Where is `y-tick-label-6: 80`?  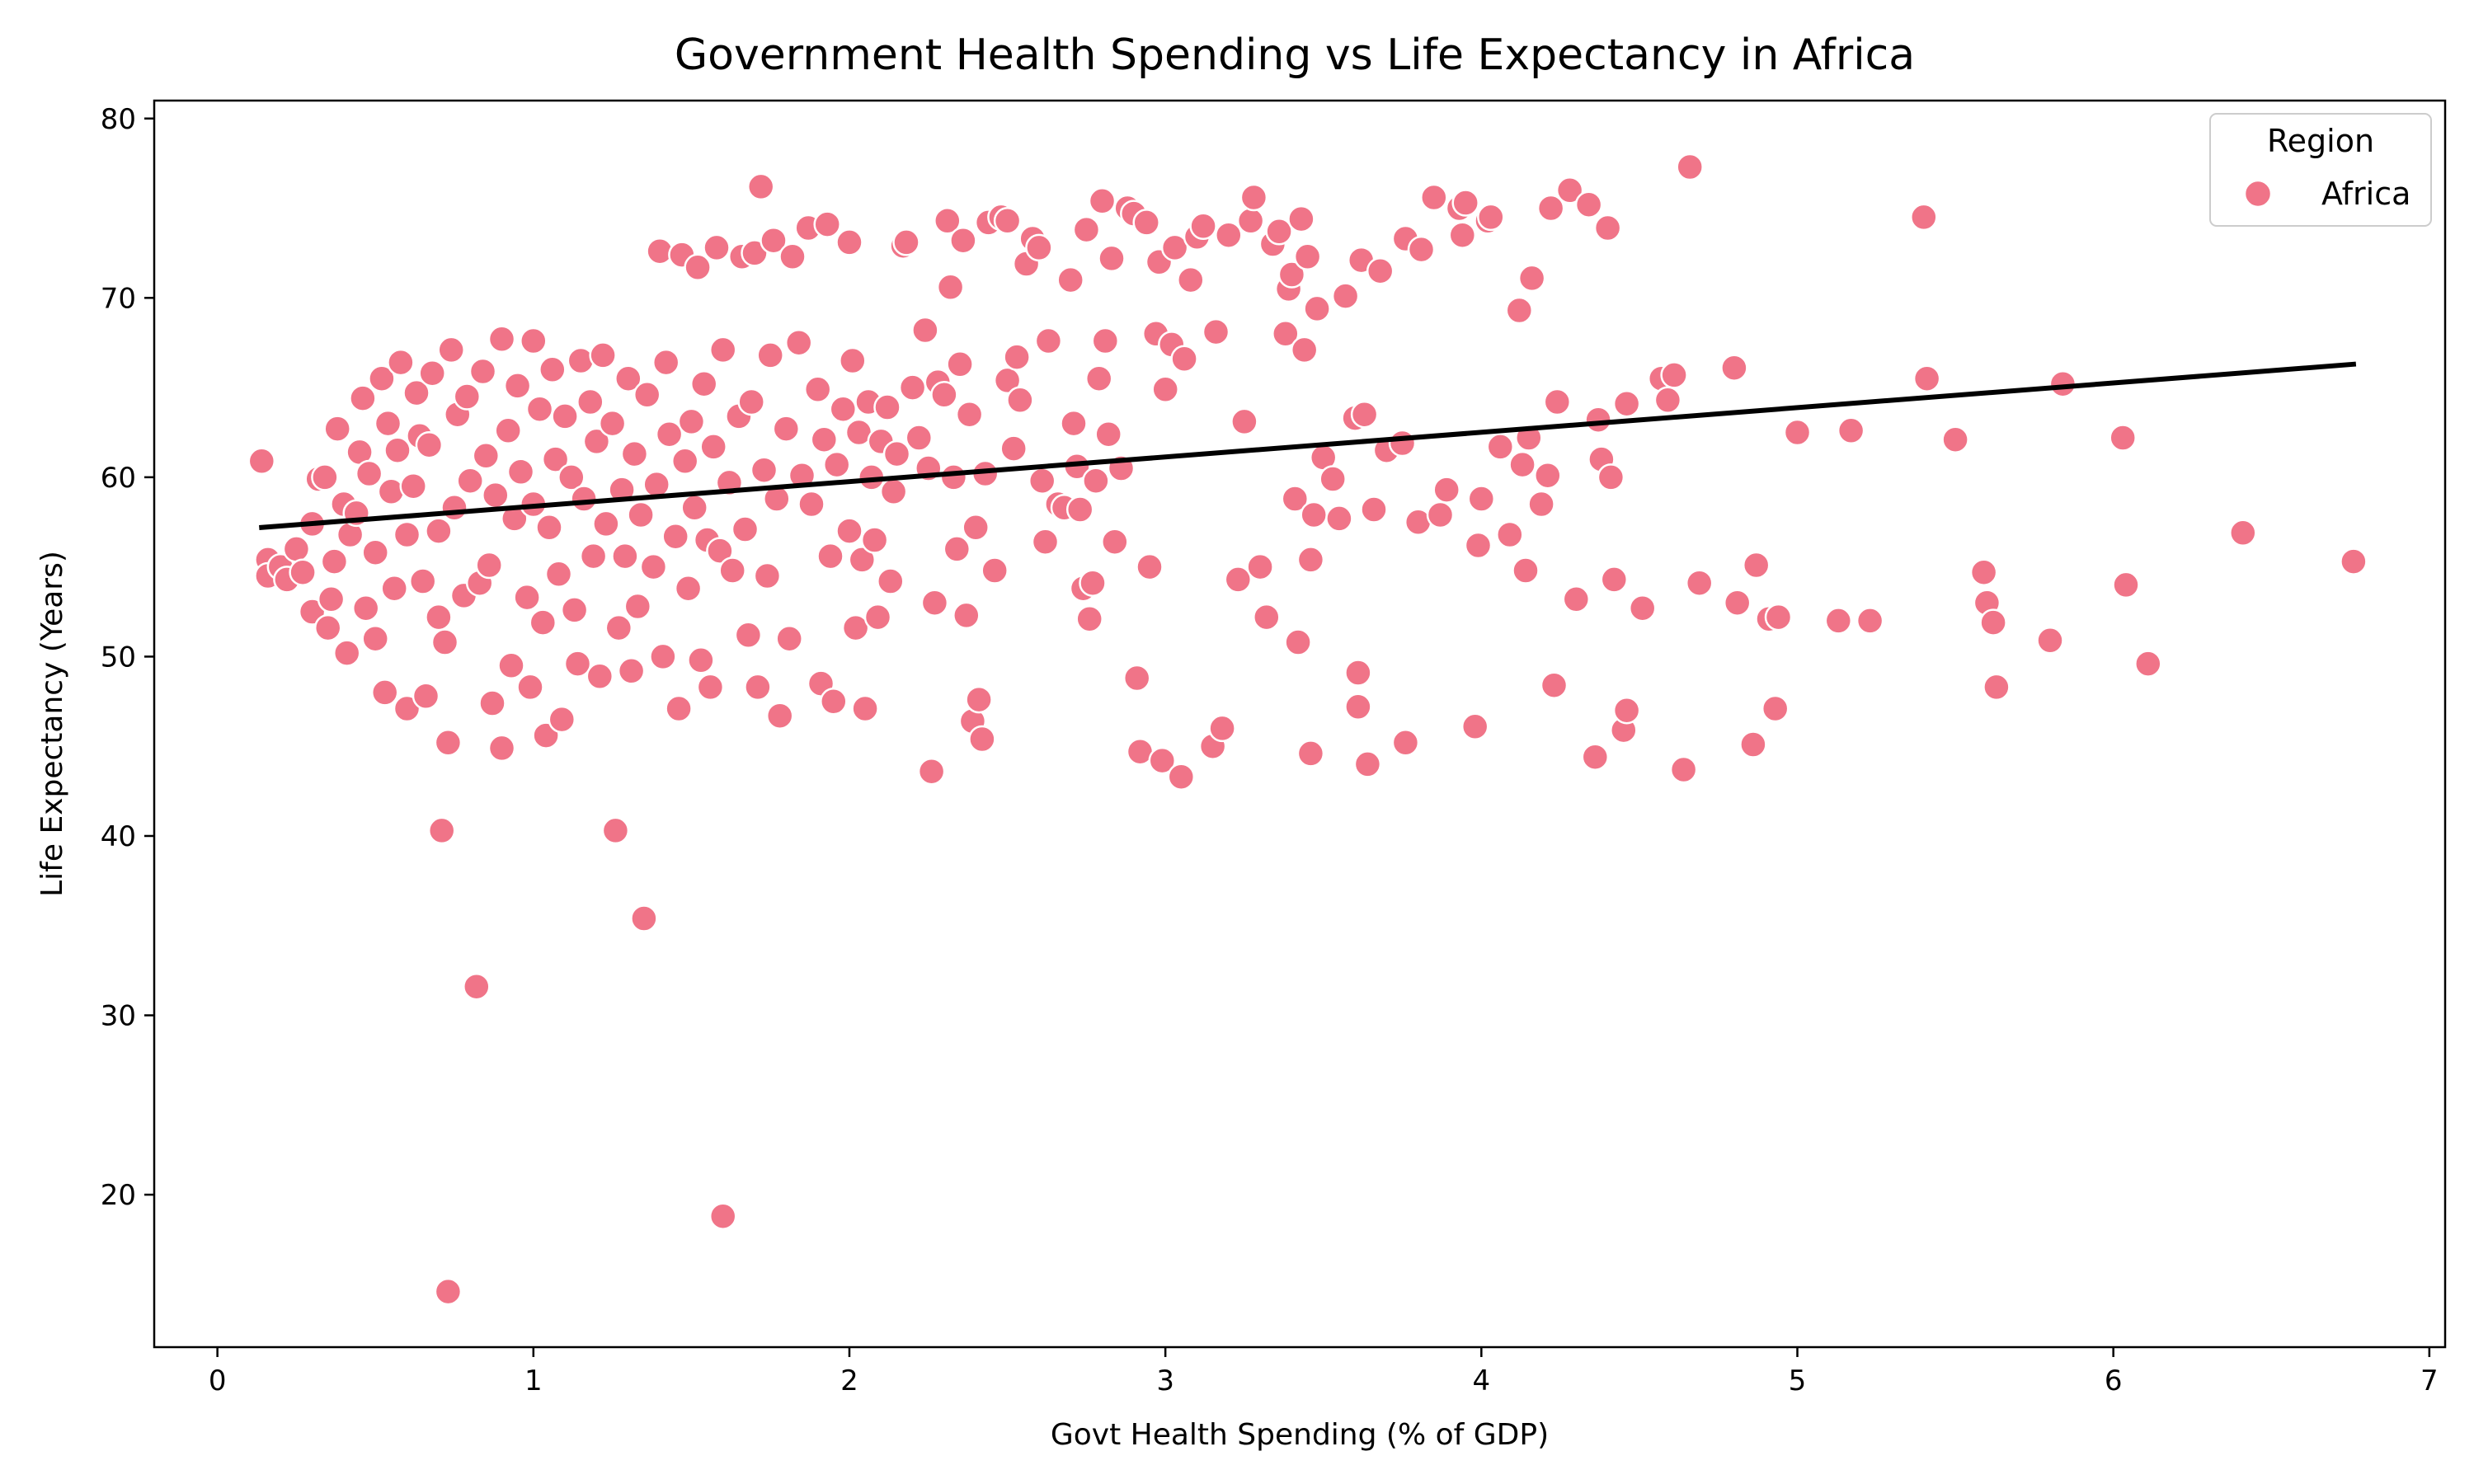 y-tick-label-6: 80 is located at coordinates (118, 120).